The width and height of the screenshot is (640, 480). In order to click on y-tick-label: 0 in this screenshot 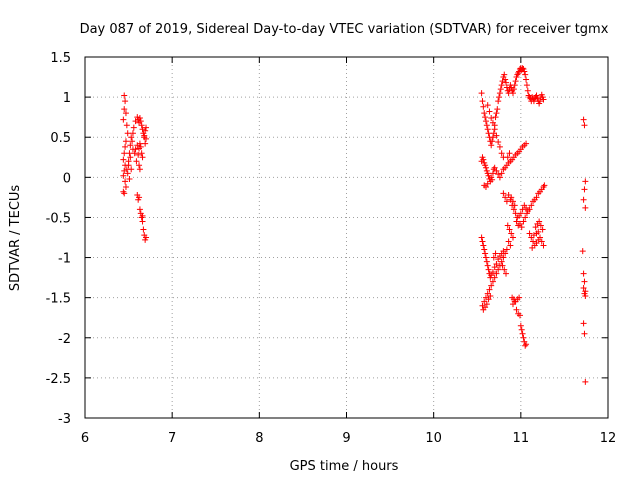, I will do `click(67, 178)`.